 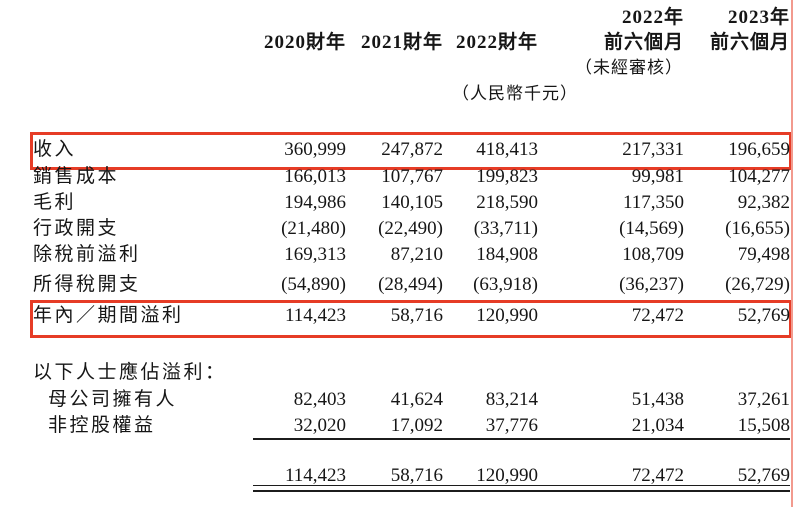 I want to click on cell-value: 247,872, so click(x=412, y=149).